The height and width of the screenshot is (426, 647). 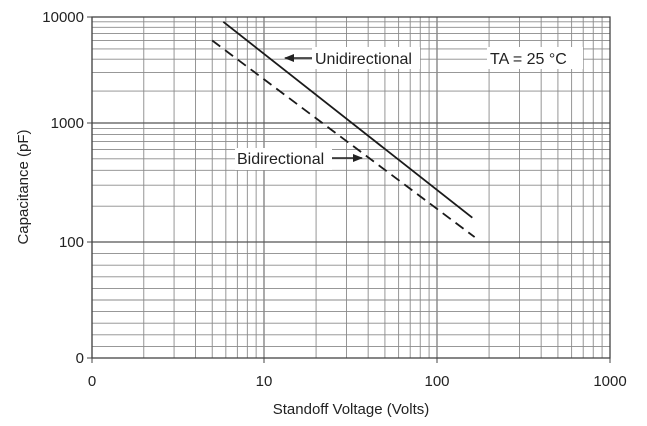 What do you see at coordinates (92, 381) in the screenshot?
I see `x-tick-label: 0` at bounding box center [92, 381].